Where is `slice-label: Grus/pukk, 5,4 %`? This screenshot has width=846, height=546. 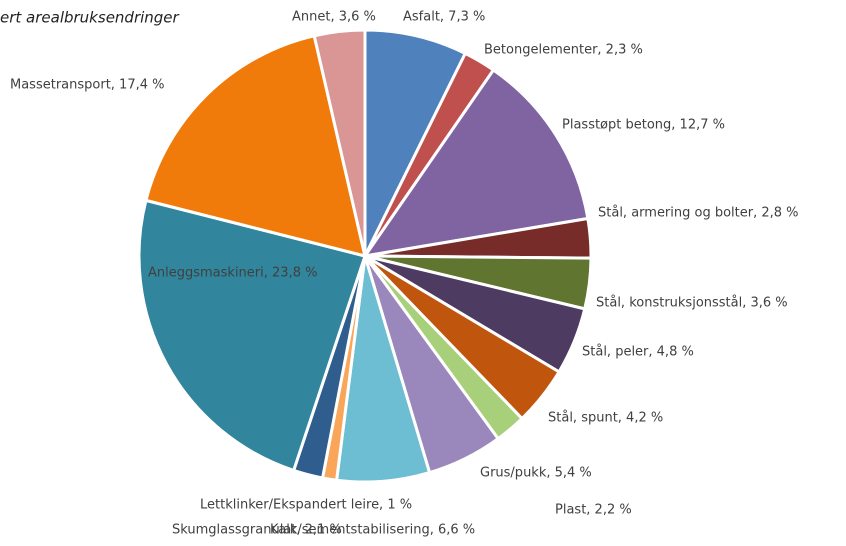 slice-label: Grus/pukk, 5,4 % is located at coordinates (536, 473).